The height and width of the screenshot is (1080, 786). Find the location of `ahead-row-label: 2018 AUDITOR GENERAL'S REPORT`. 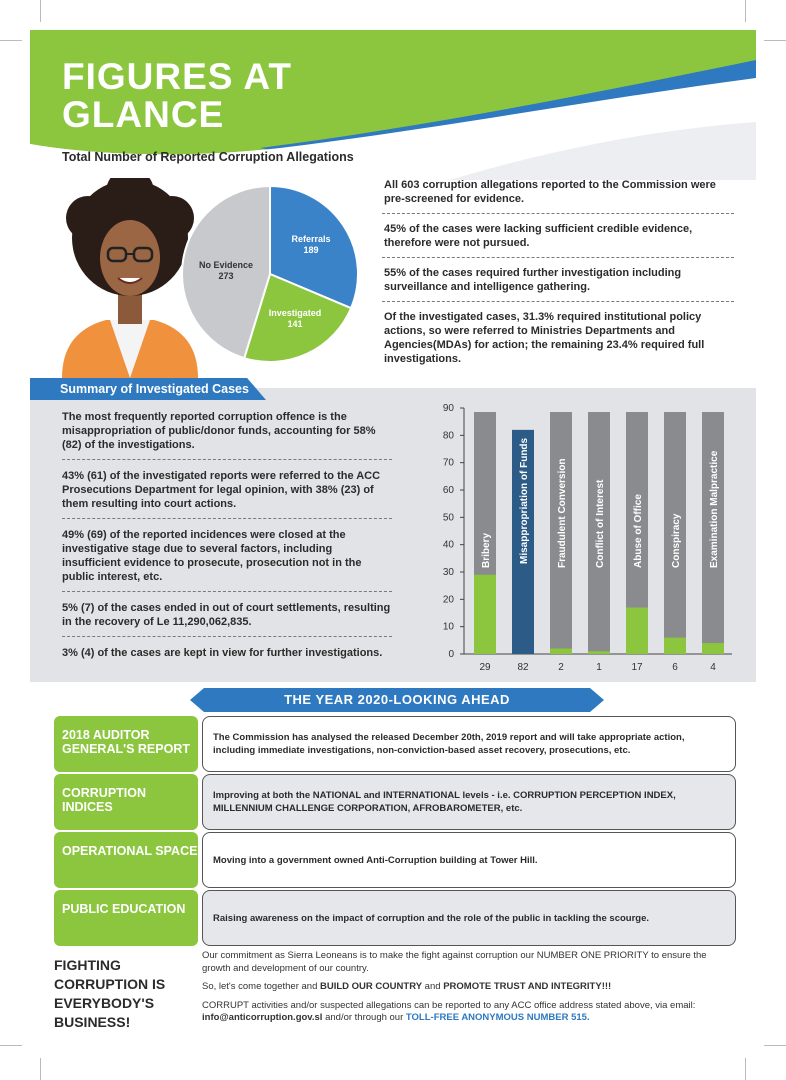

ahead-row-label: 2018 AUDITOR GENERAL'S REPORT is located at coordinates (126, 744).